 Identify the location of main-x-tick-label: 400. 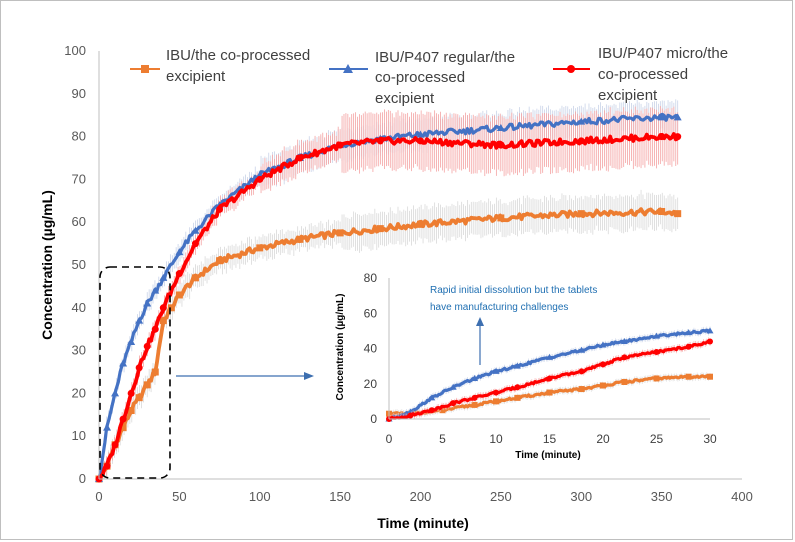
(742, 496).